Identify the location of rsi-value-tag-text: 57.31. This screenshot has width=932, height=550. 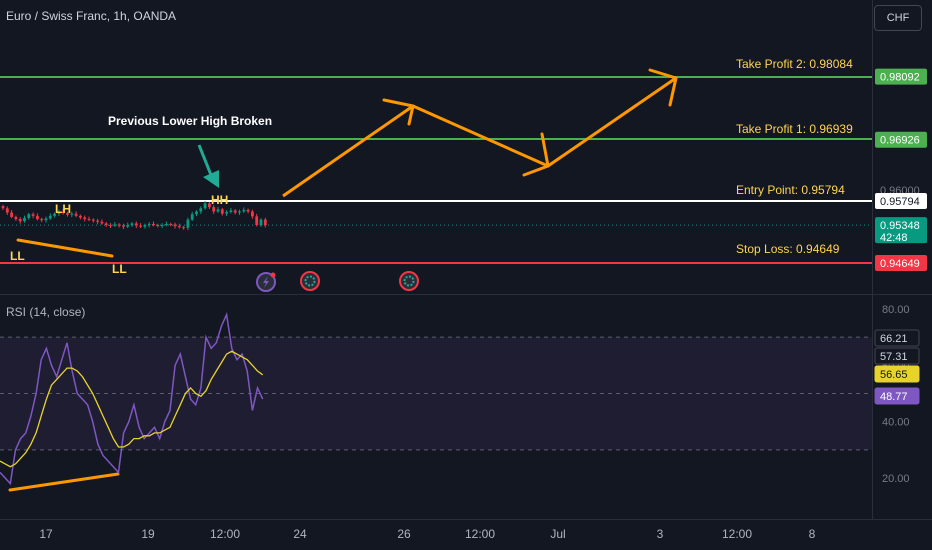
(894, 357).